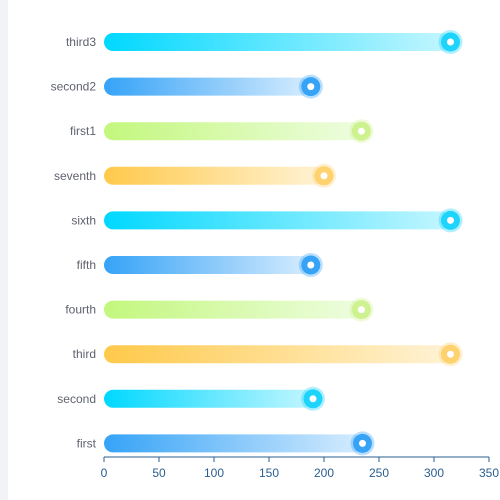 The height and width of the screenshot is (500, 500). What do you see at coordinates (489, 473) in the screenshot?
I see `x-tick-label-350: 350` at bounding box center [489, 473].